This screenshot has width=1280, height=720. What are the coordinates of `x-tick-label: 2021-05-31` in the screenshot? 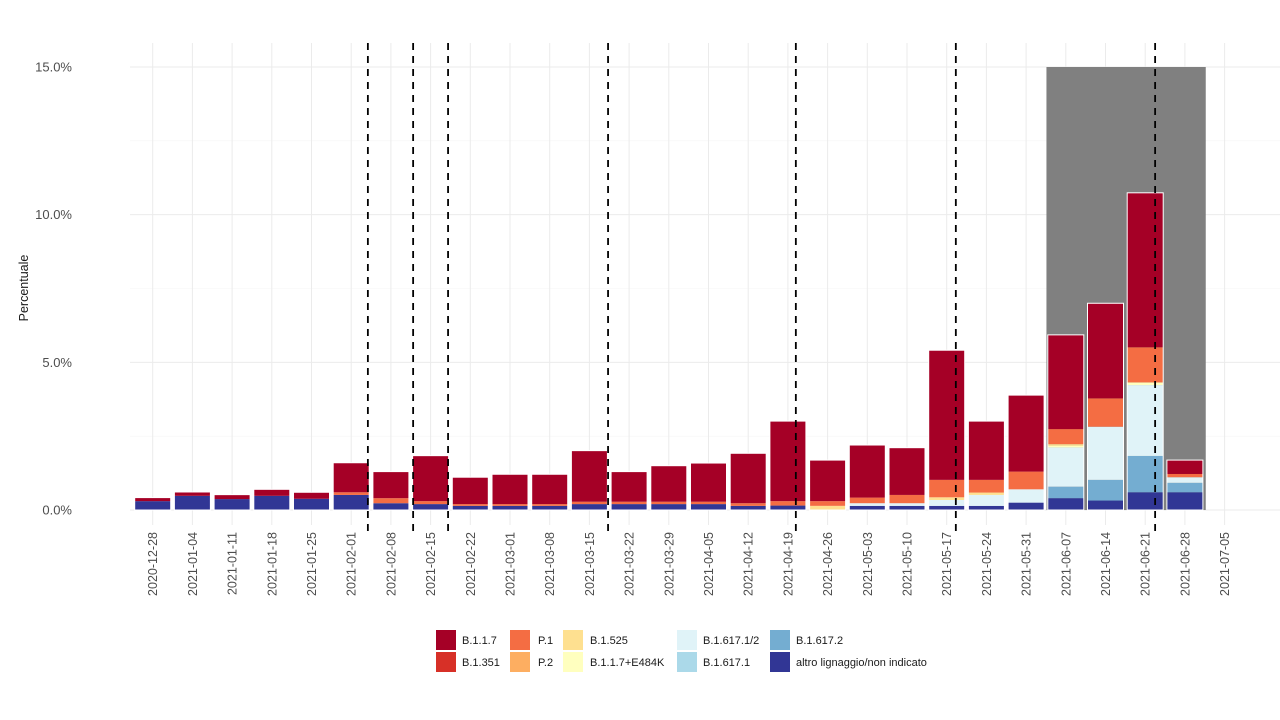 It's located at (1027, 564).